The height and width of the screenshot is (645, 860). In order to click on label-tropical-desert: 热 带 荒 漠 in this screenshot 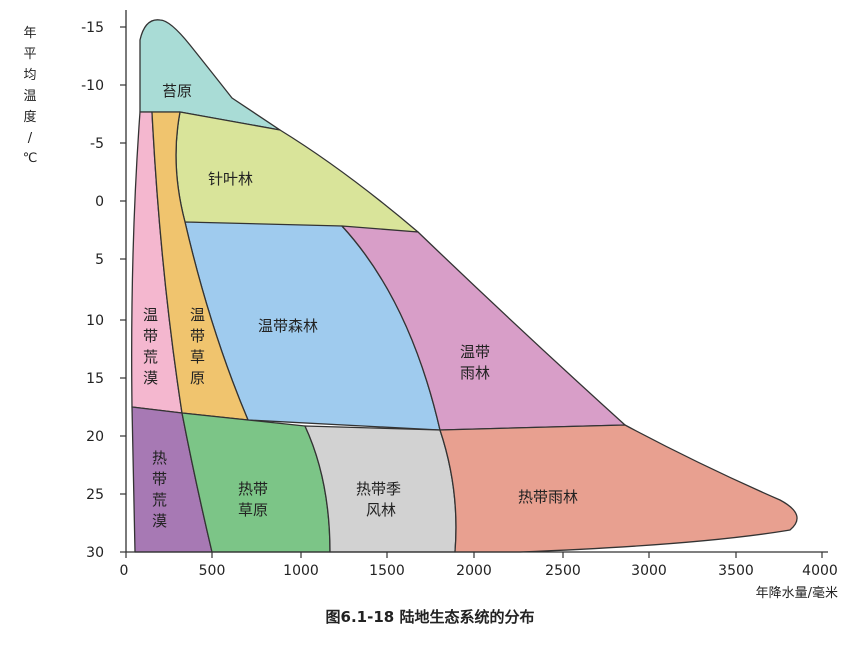, I will do `click(162, 489)`.